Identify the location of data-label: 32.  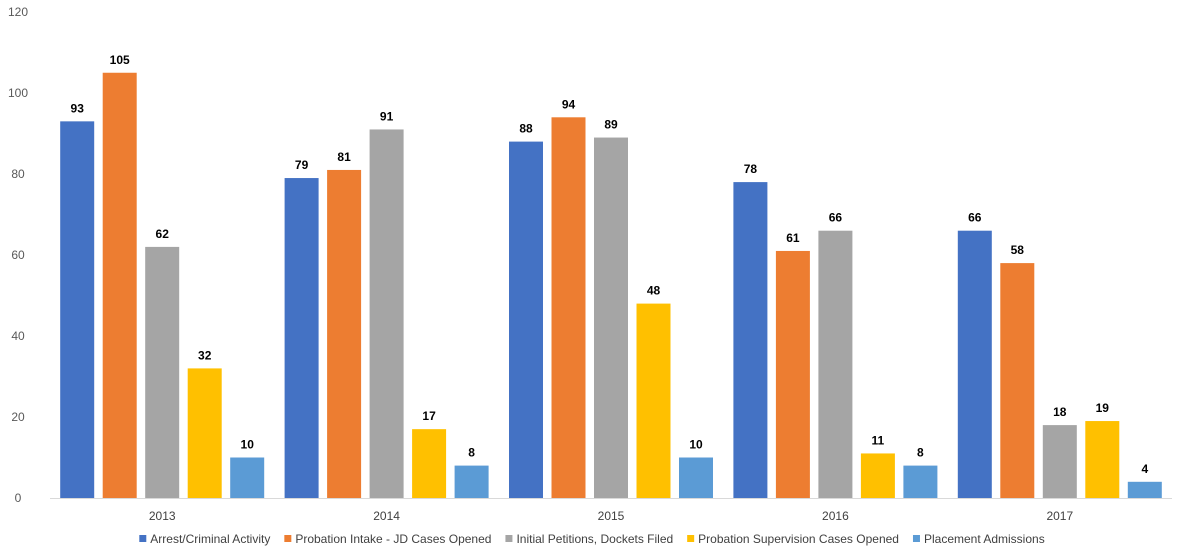
(205, 355).